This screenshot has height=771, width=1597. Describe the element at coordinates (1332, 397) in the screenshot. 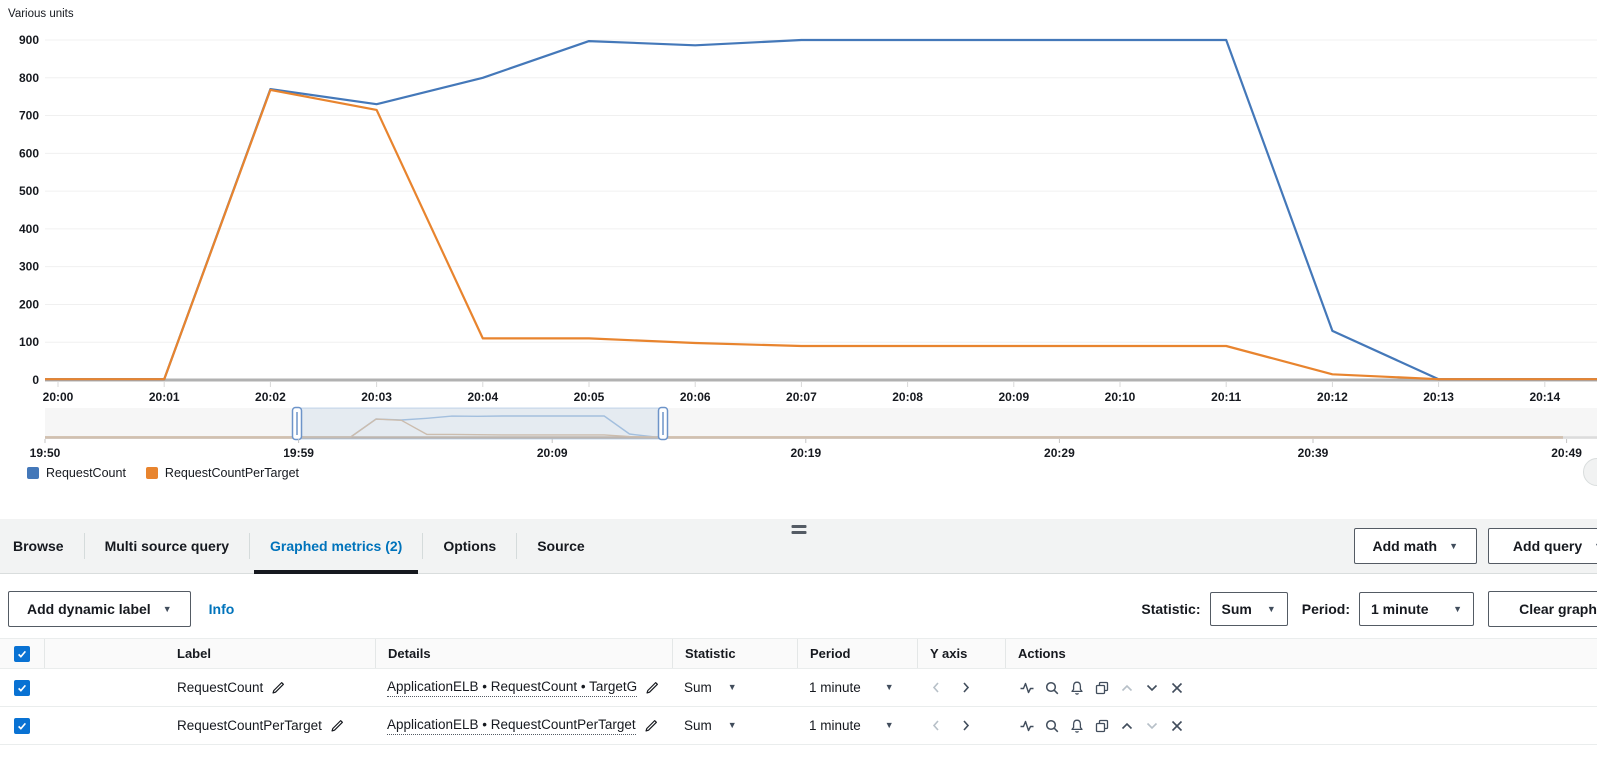

I see `x-tick-label: 20:12` at that location.